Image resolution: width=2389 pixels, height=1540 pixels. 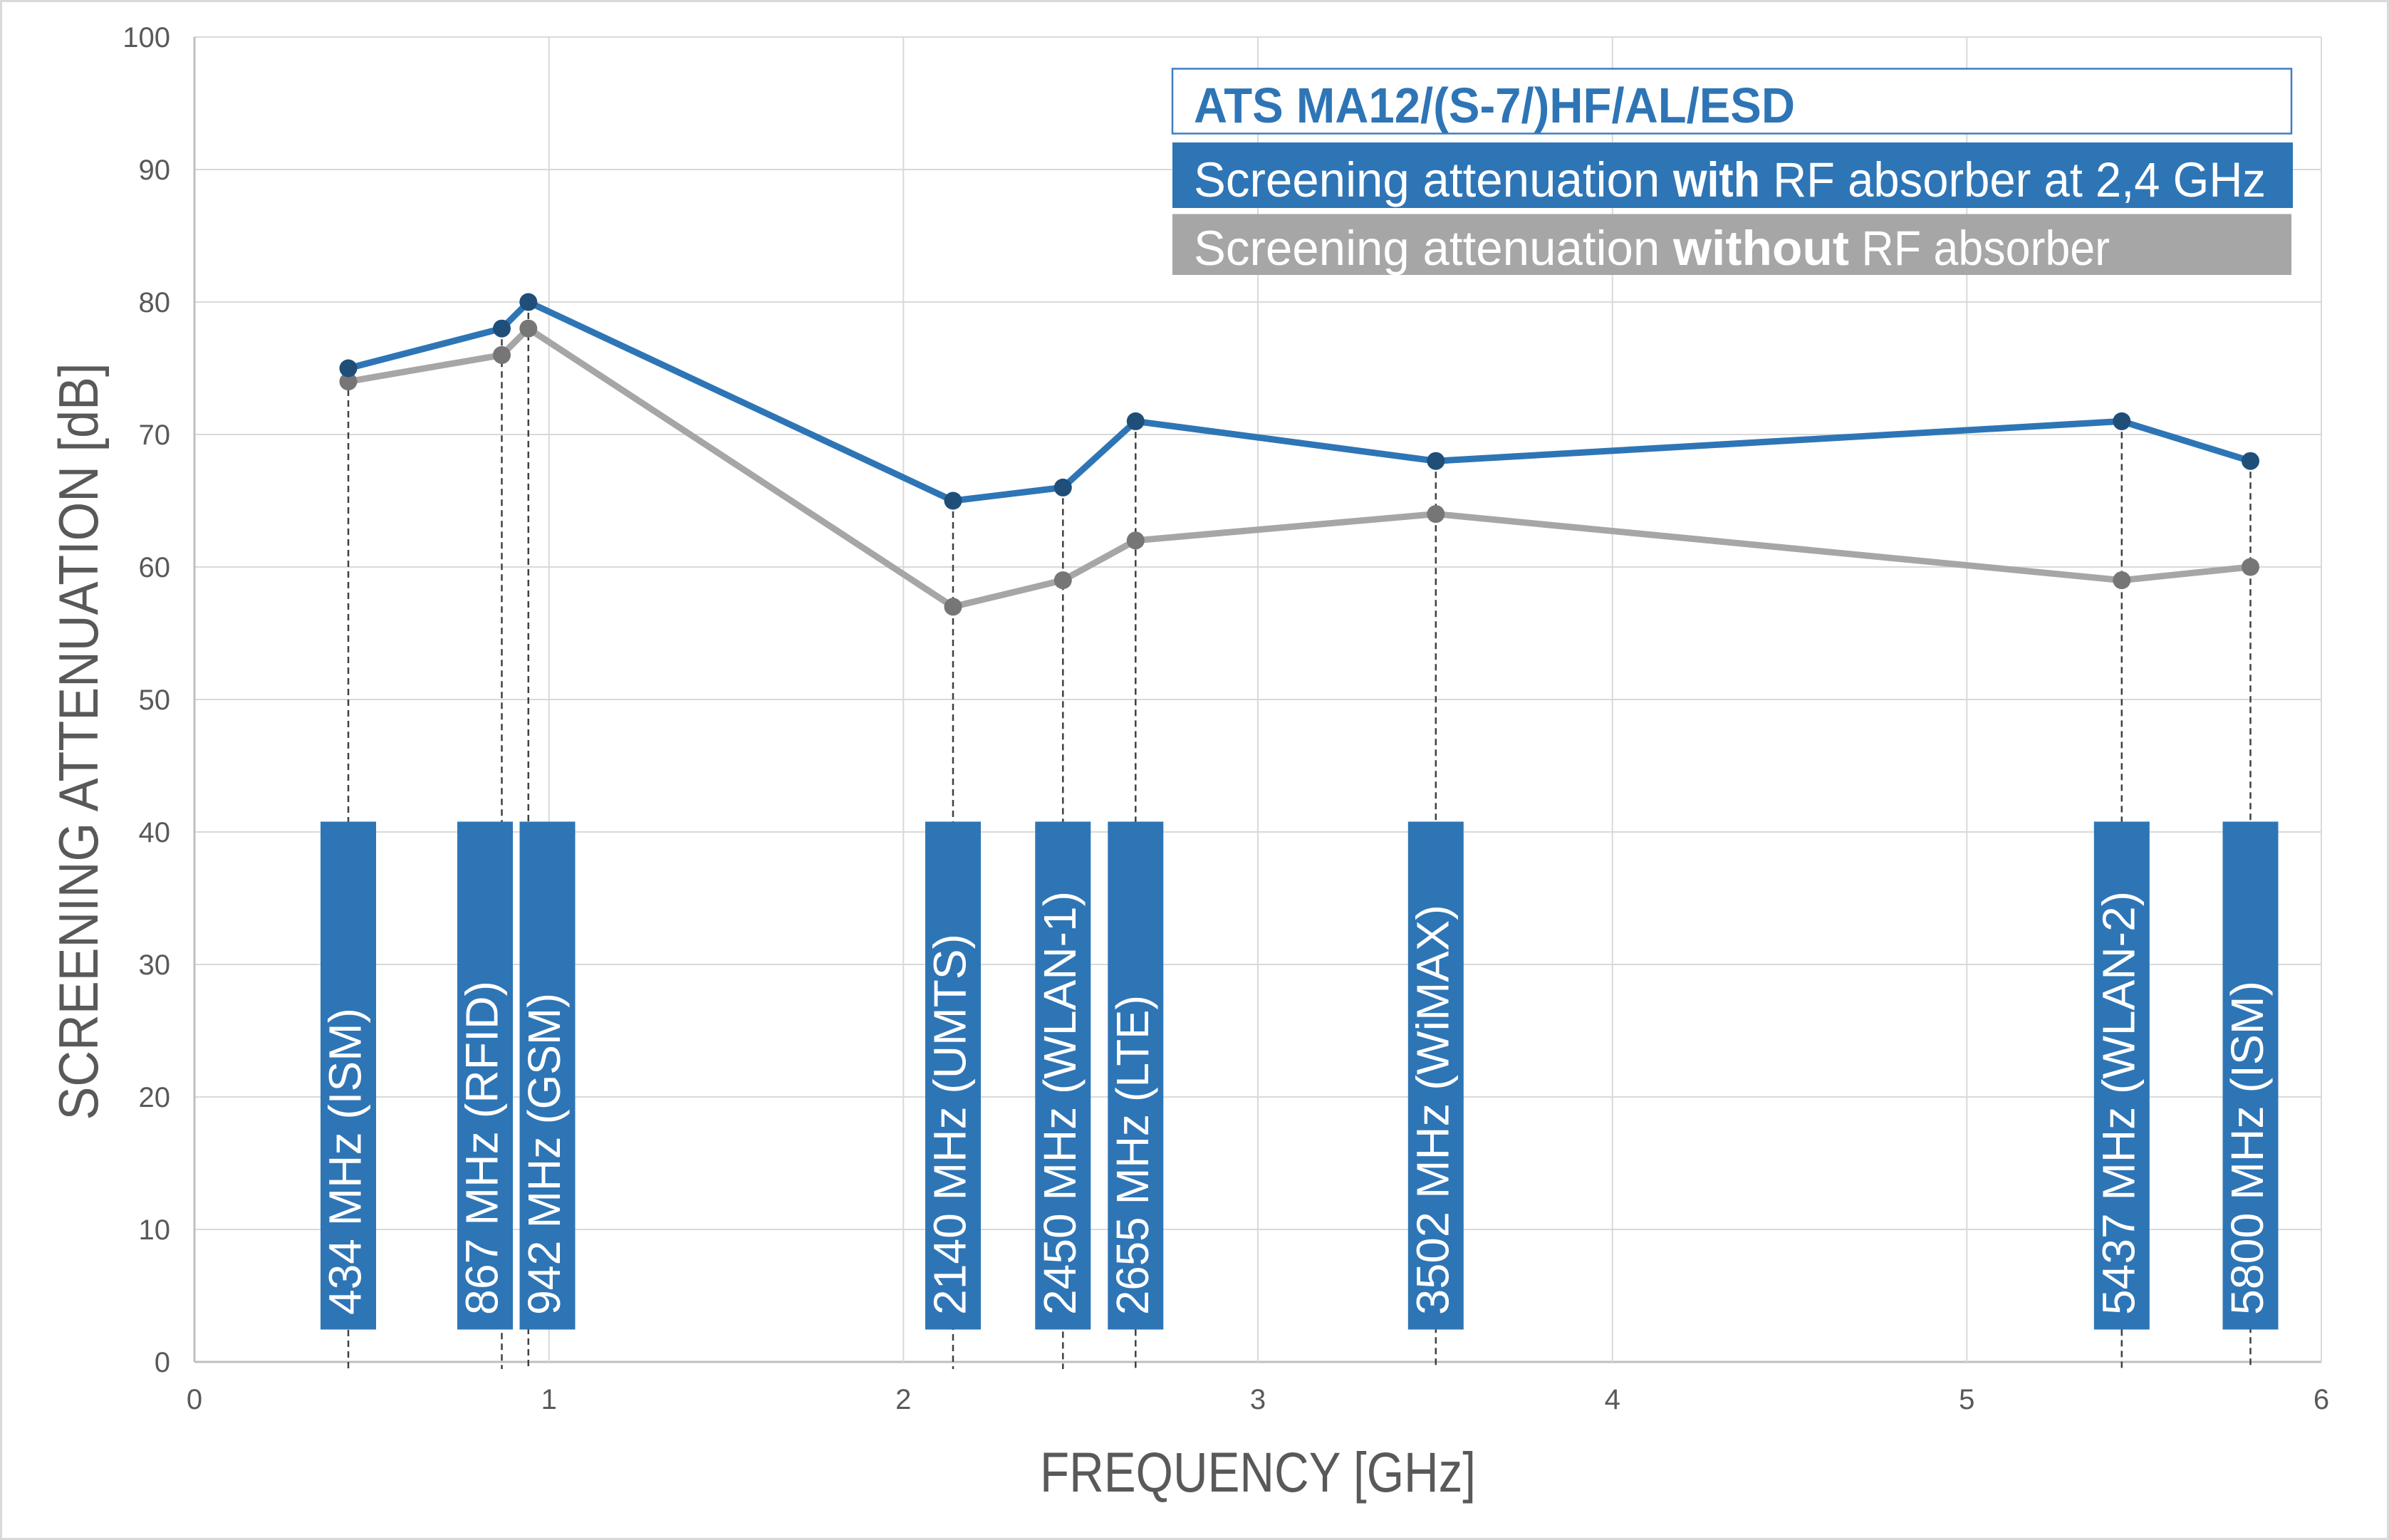 What do you see at coordinates (155, 966) in the screenshot?
I see `svg-text: 30` at bounding box center [155, 966].